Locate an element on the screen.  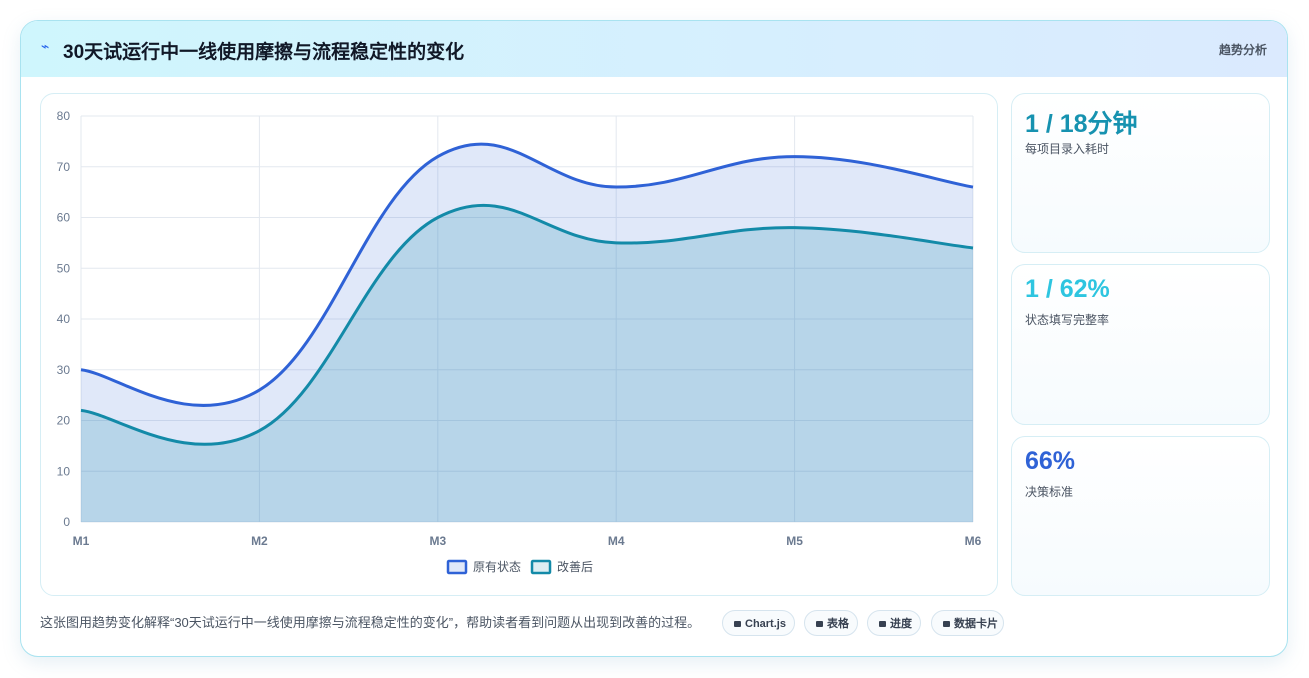
legend-label: 原有状态 is located at coordinates (497, 567).